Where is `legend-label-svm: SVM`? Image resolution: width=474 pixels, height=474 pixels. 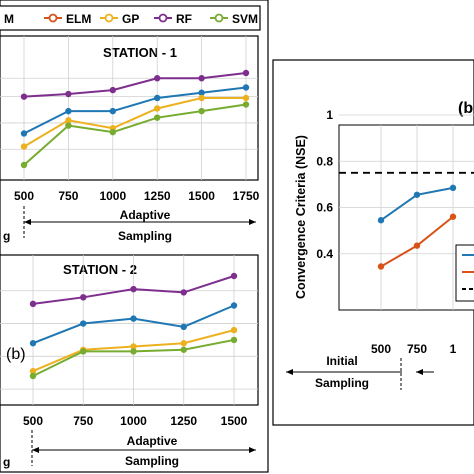
legend-label-svm: SVM is located at coordinates (245, 19).